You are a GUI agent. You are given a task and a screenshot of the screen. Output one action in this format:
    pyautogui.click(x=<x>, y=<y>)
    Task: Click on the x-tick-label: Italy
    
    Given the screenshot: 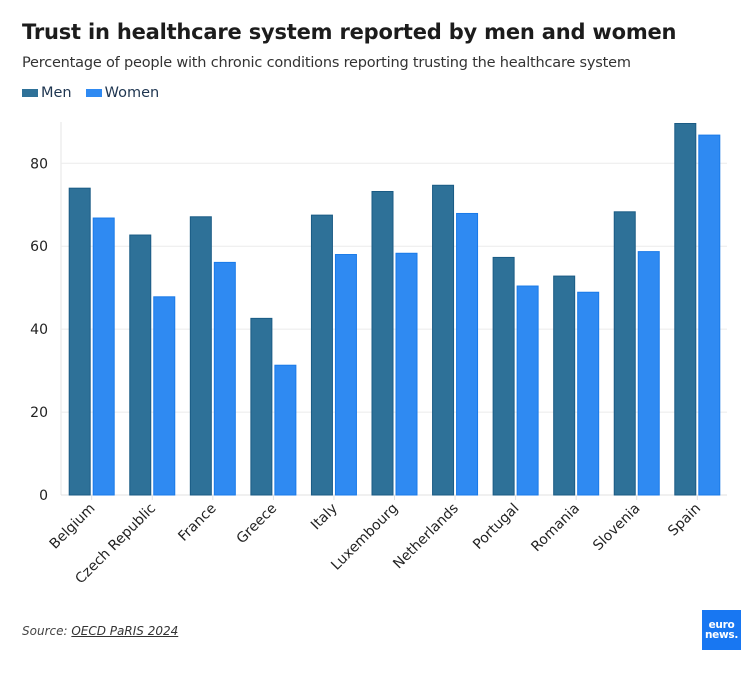 What is the action you would take?
    pyautogui.click(x=324, y=517)
    